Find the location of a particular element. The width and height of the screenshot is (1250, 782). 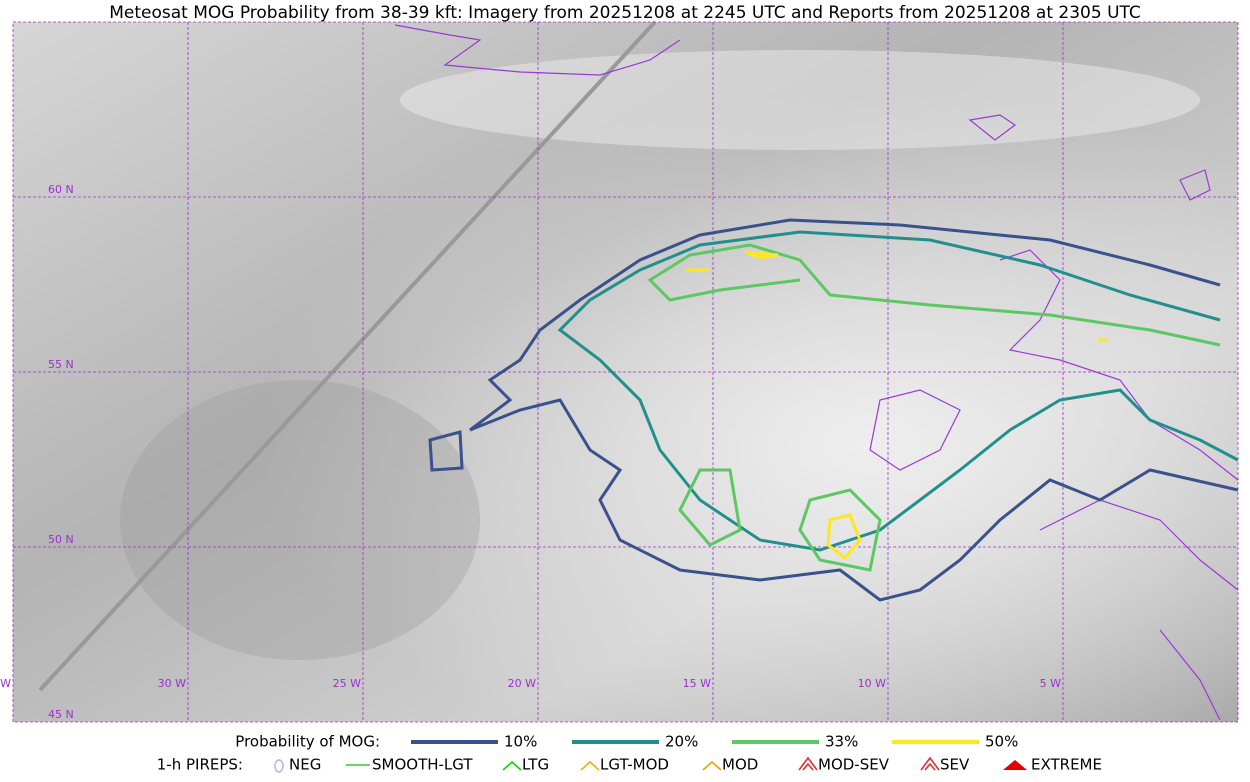

legend-label: SMOOTH-LGT is located at coordinates (422, 765).